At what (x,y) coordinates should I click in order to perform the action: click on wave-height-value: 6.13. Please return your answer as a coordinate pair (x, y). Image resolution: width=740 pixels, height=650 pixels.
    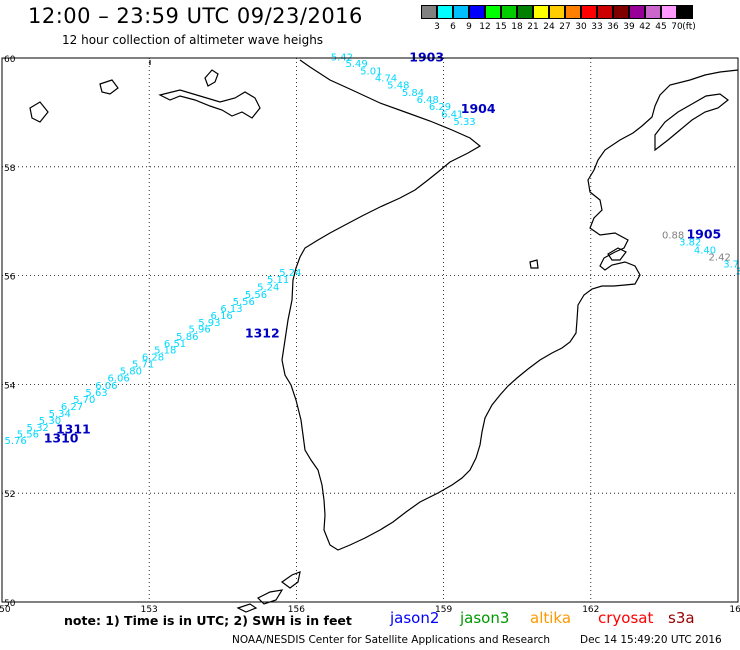
    Looking at the image, I should click on (231, 309).